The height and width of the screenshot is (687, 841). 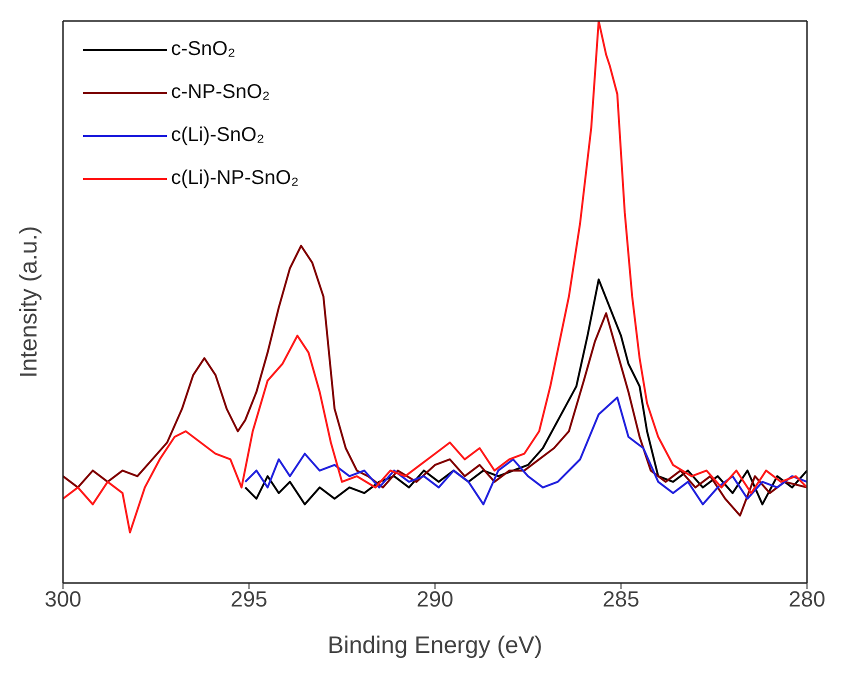 What do you see at coordinates (435, 645) in the screenshot?
I see `x-axis-title: Binding Energy (eV)` at bounding box center [435, 645].